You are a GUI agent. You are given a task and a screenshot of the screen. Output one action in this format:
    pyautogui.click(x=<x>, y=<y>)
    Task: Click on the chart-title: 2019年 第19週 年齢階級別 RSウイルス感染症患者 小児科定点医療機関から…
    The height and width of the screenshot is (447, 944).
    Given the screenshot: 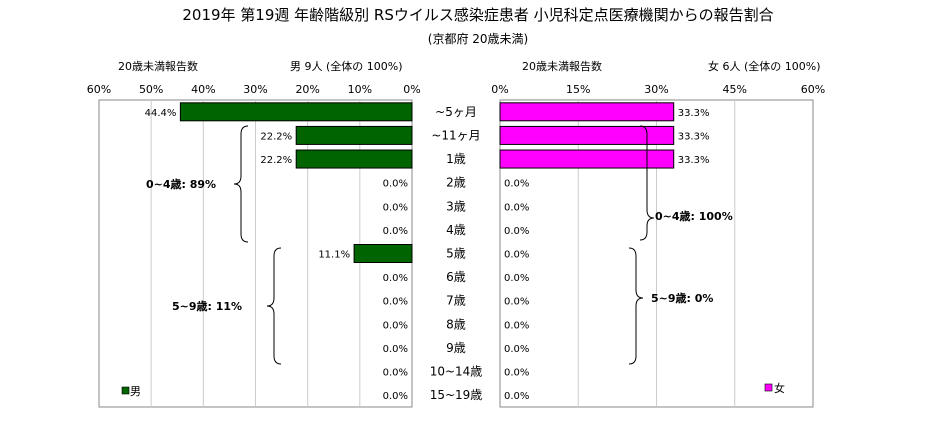 What is the action you would take?
    pyautogui.click(x=477, y=15)
    